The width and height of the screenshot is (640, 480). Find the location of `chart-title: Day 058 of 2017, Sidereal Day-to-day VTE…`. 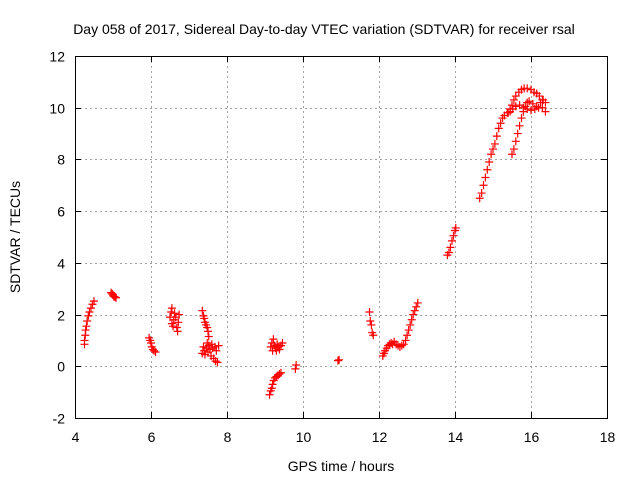

chart-title: Day 058 of 2017, Sidereal Day-to-day VTE… is located at coordinates (324, 29).